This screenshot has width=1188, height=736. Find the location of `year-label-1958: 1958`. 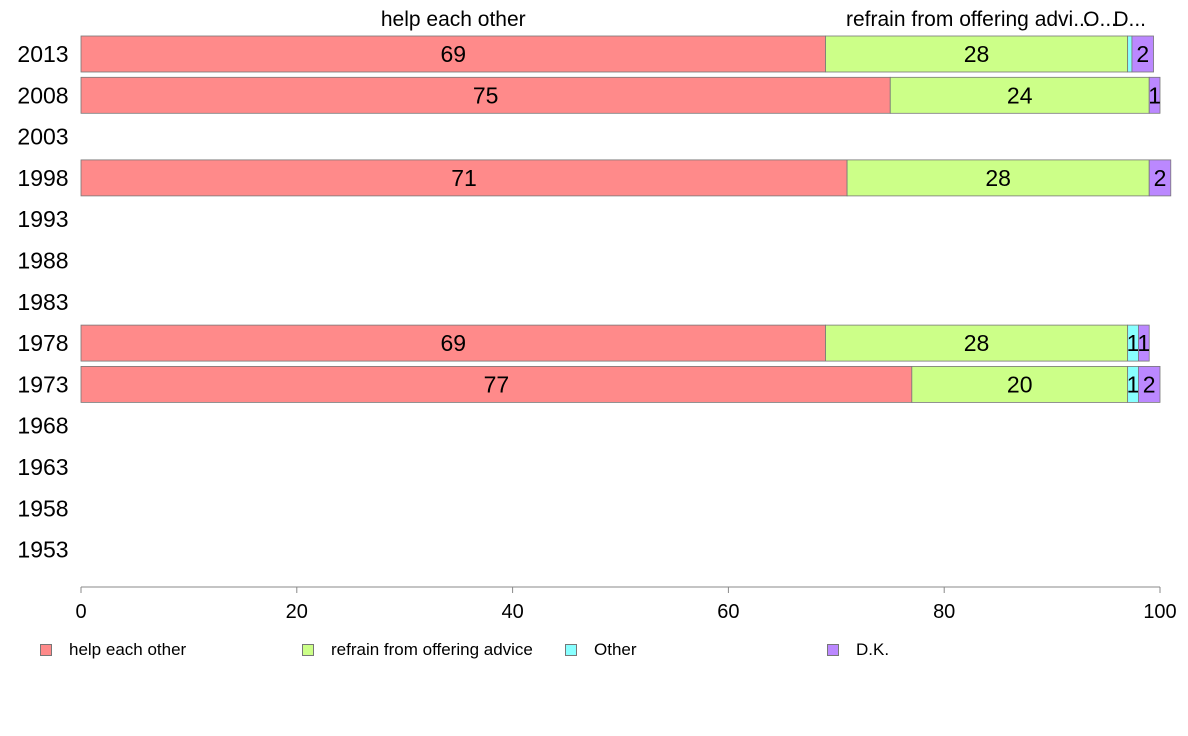

year-label-1958: 1958 is located at coordinates (42, 508).